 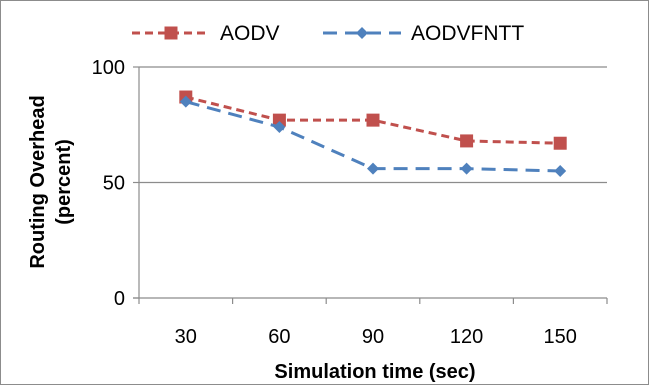 What do you see at coordinates (466, 337) in the screenshot?
I see `x-tick-label: 120` at bounding box center [466, 337].